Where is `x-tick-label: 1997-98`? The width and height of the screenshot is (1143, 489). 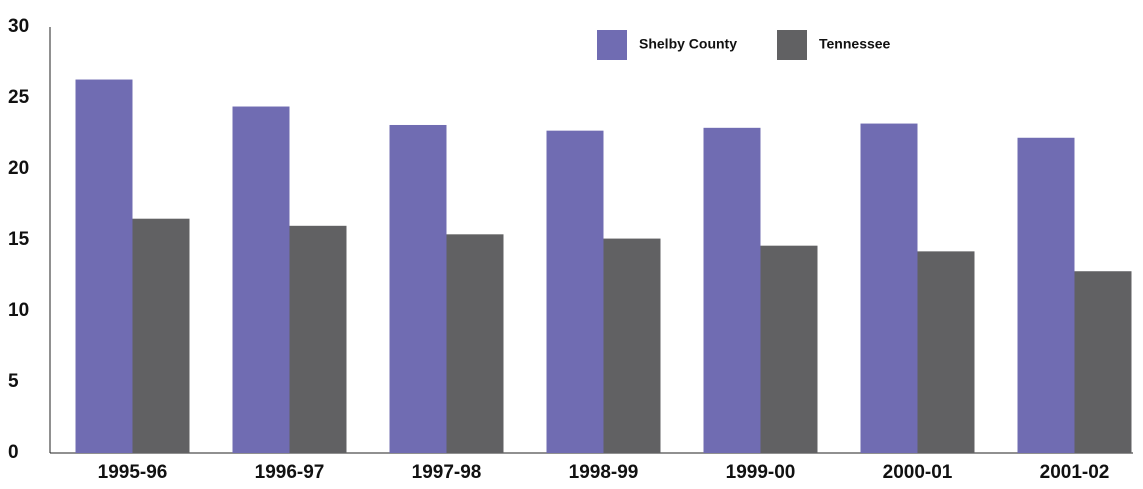
x-tick-label: 1997-98 is located at coordinates (447, 472).